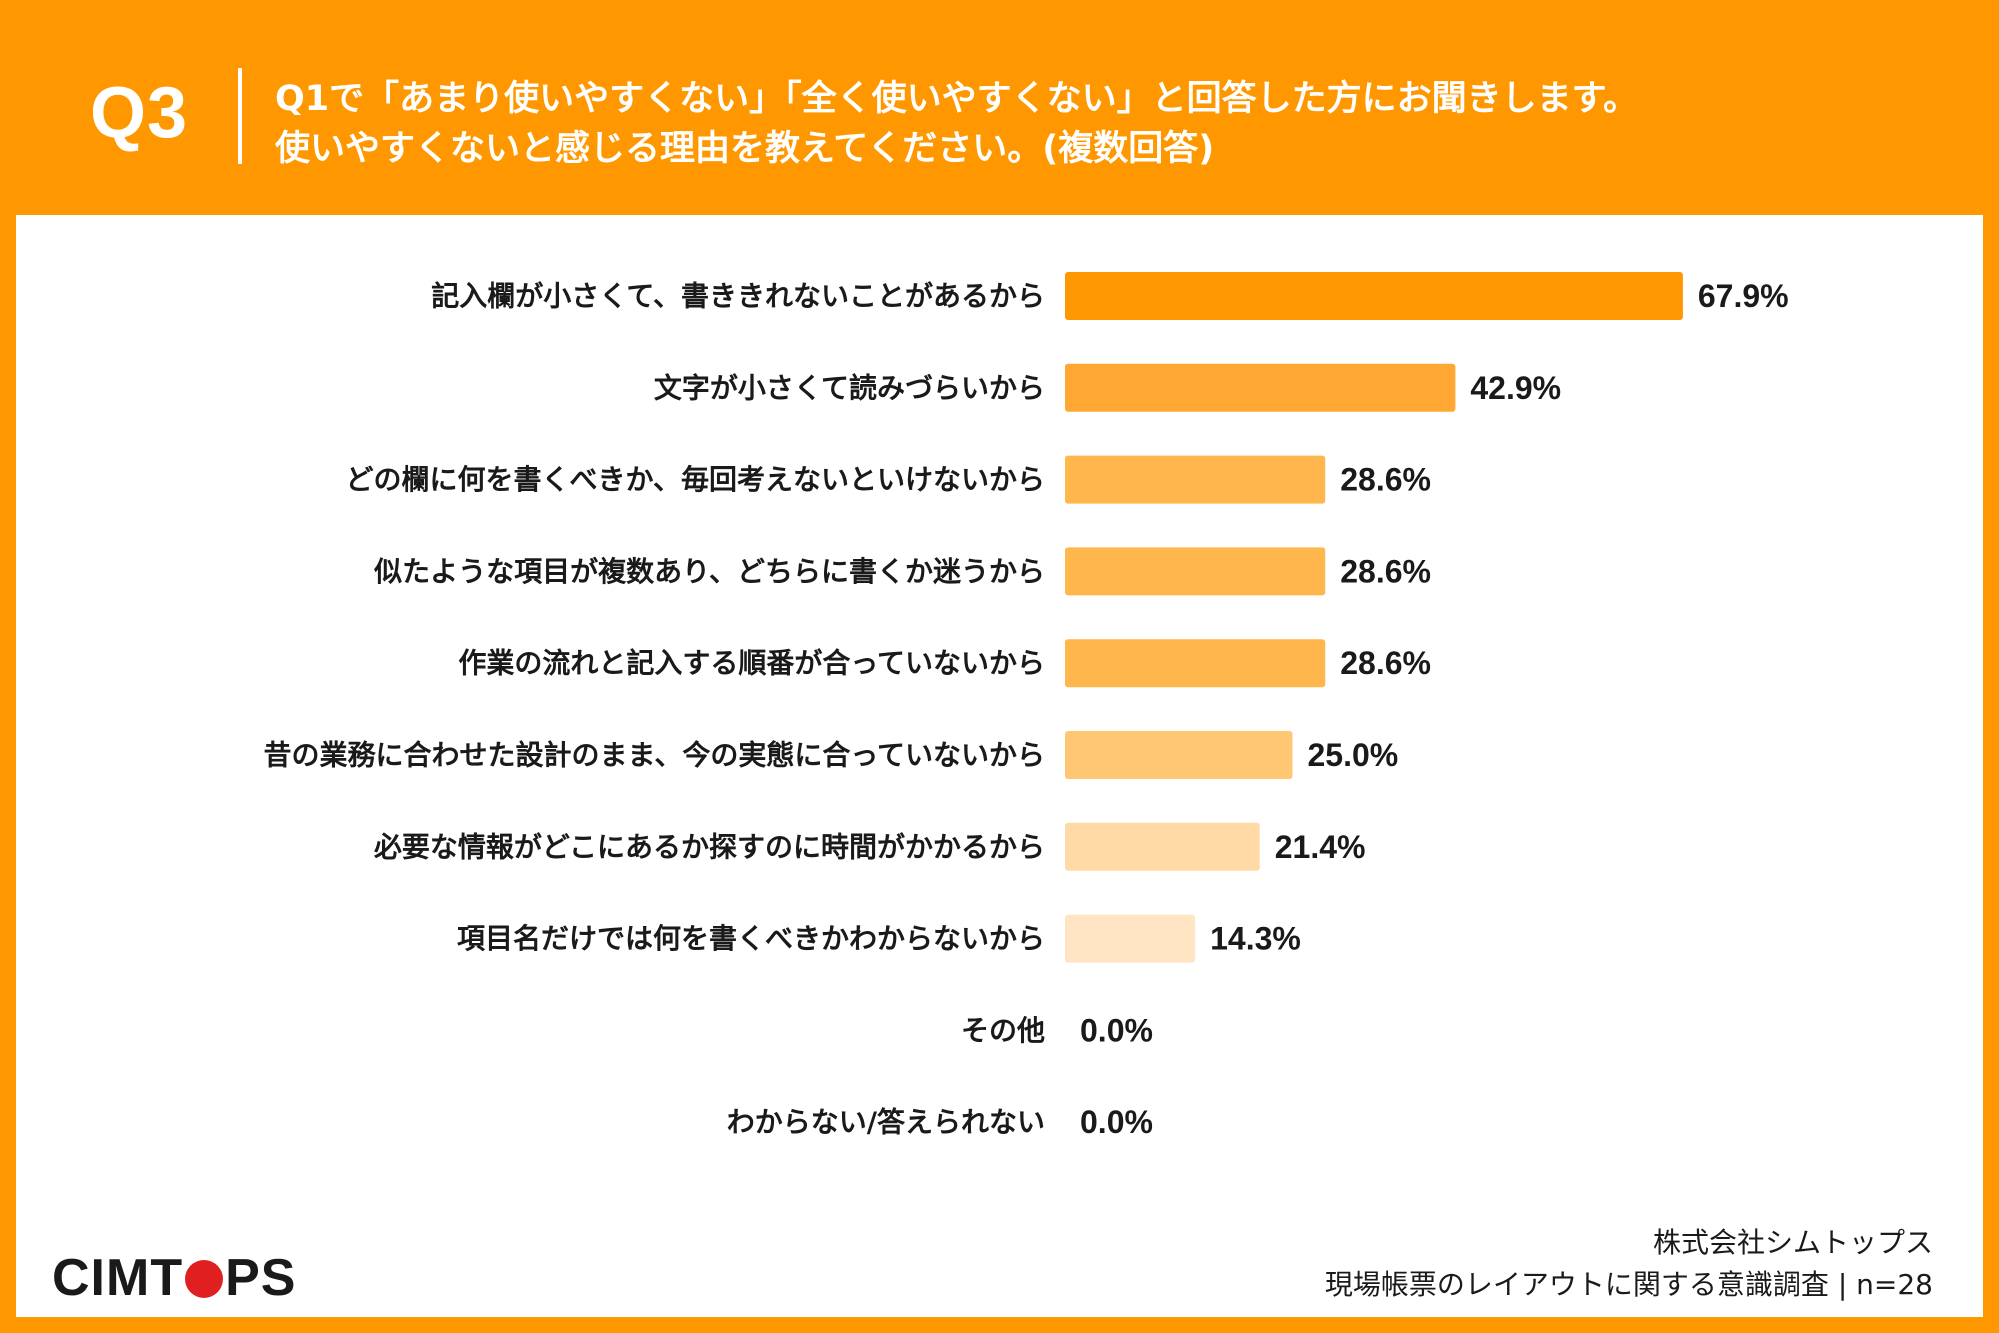 The height and width of the screenshot is (1333, 1999). Describe the element at coordinates (886, 1122) in the screenshot. I see `category-label: わからない/答えられない` at that location.